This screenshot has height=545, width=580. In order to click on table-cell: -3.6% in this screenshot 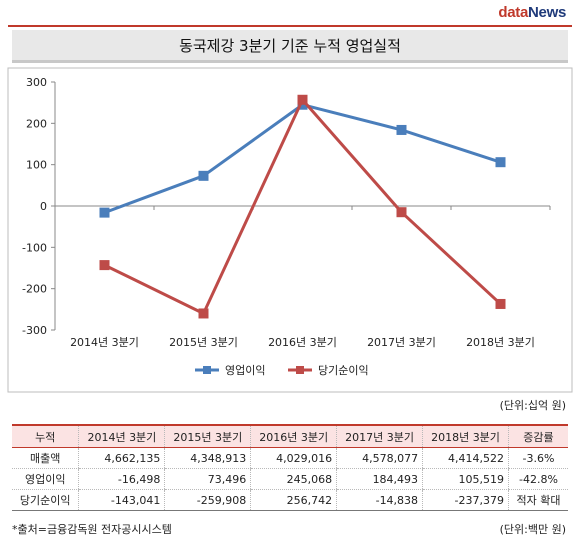, I will do `click(537, 458)`.